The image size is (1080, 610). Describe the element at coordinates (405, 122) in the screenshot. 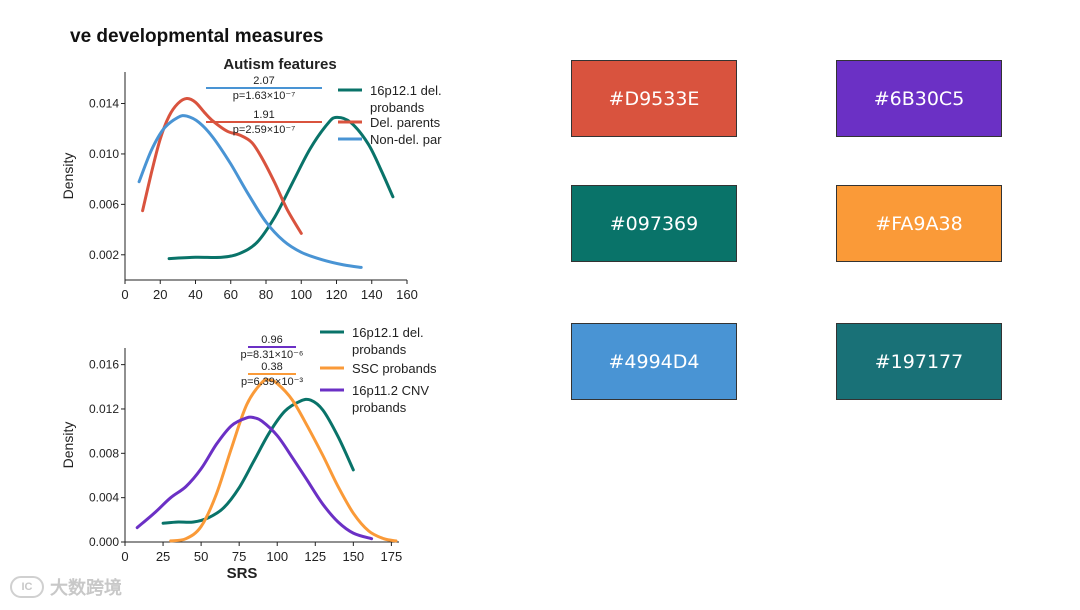

I see `legend-label: Del. parents` at that location.